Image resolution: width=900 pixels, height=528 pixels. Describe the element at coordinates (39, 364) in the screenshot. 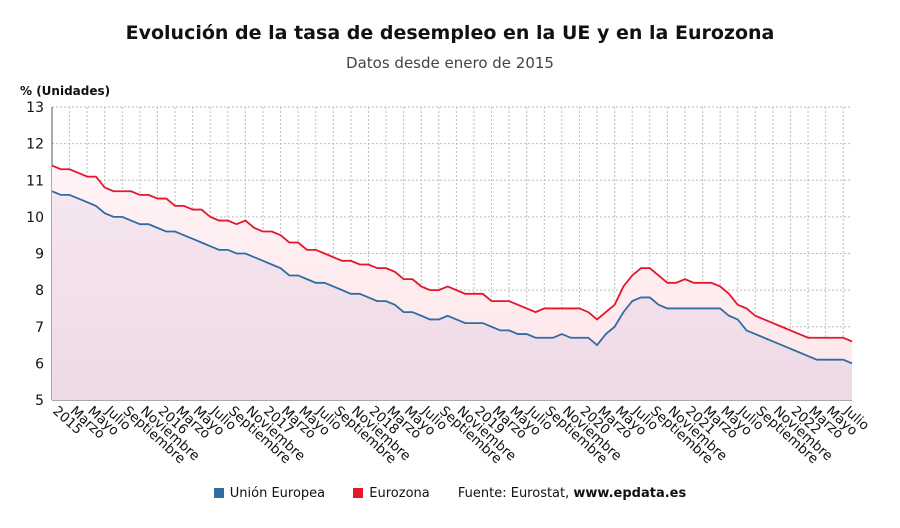

I see `y-tick-label: 6` at that location.